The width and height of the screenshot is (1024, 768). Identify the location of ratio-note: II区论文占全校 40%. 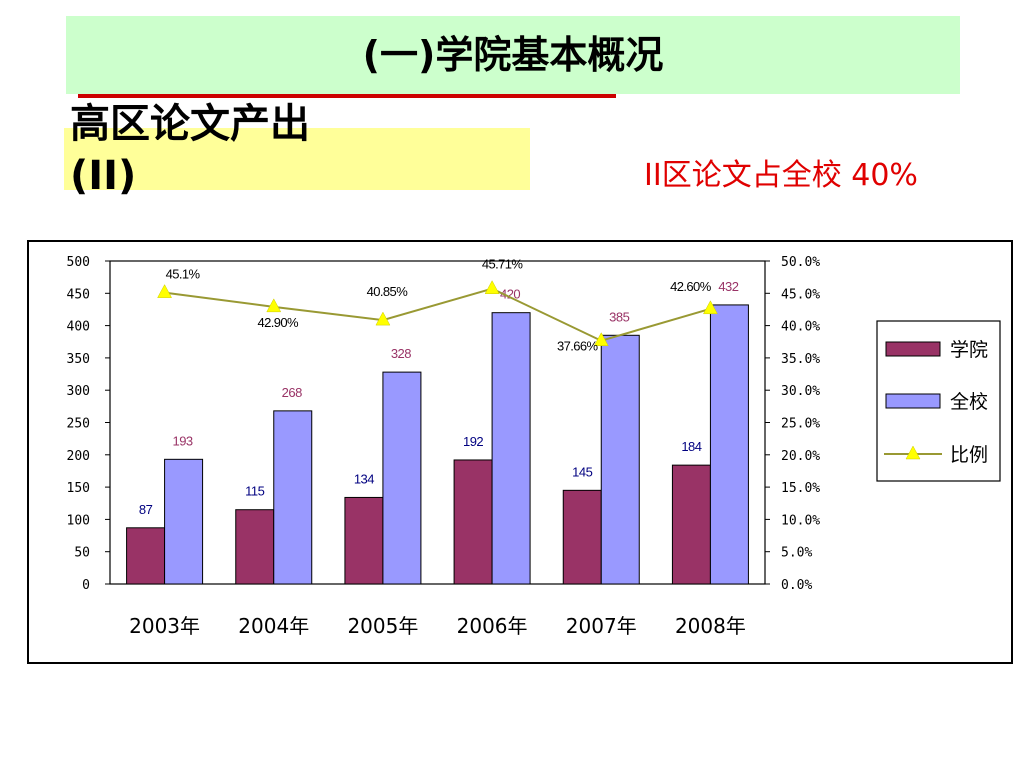
(781, 175).